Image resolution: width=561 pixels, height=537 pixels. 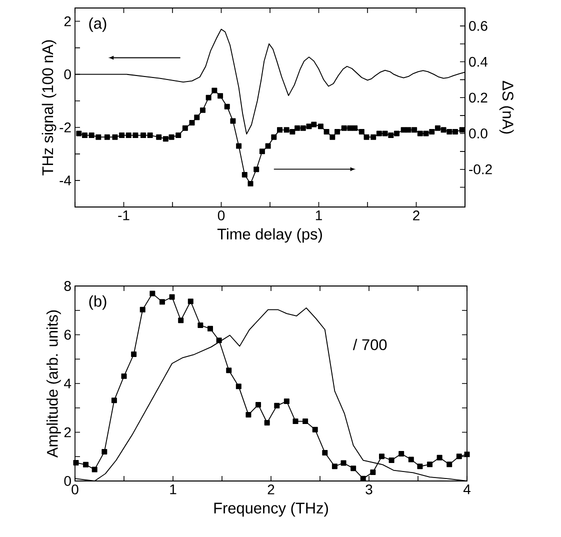 What do you see at coordinates (97, 302) in the screenshot?
I see `annotation: (b)` at bounding box center [97, 302].